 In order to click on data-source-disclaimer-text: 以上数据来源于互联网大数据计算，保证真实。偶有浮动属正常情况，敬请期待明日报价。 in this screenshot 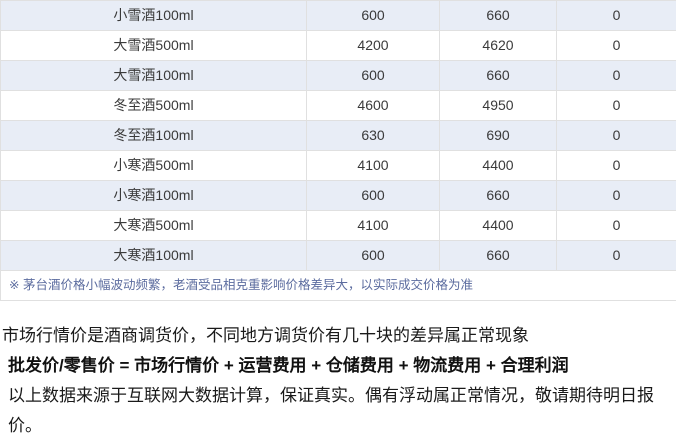, I will do `click(331, 410)`.